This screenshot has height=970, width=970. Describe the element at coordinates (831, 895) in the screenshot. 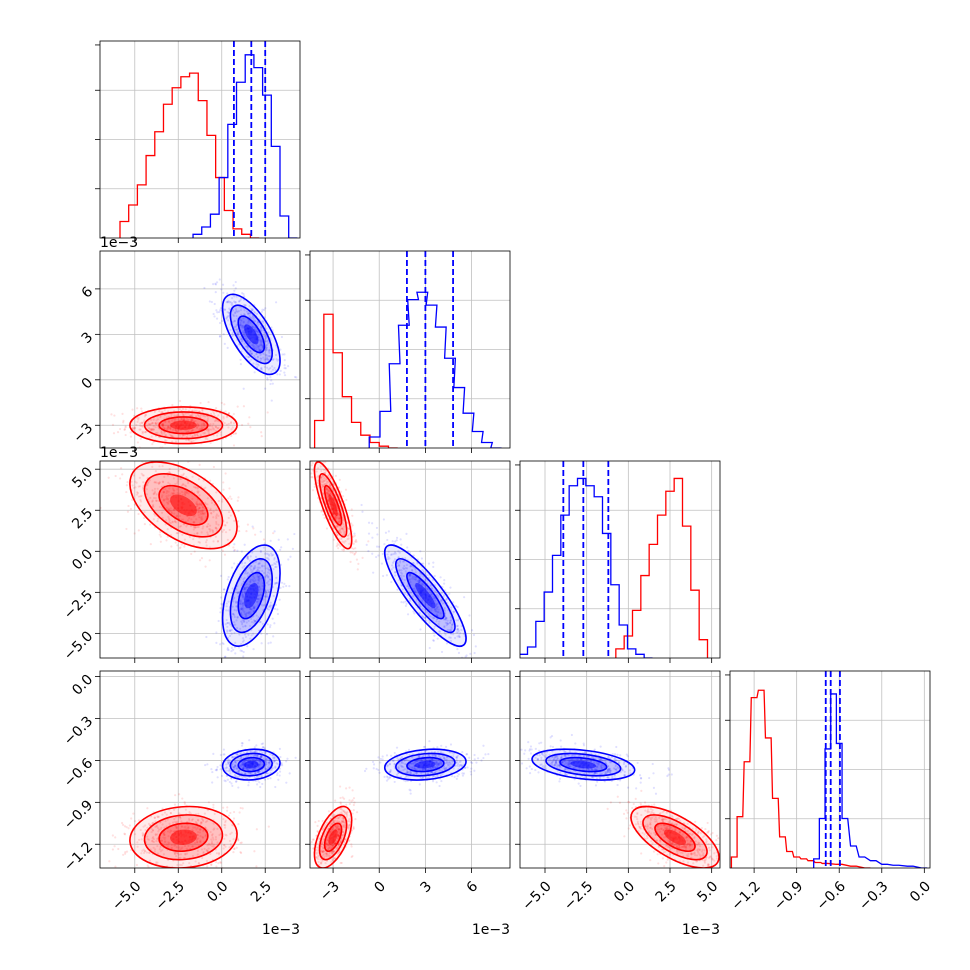

I see `x-tick-label: −0.6` at that location.